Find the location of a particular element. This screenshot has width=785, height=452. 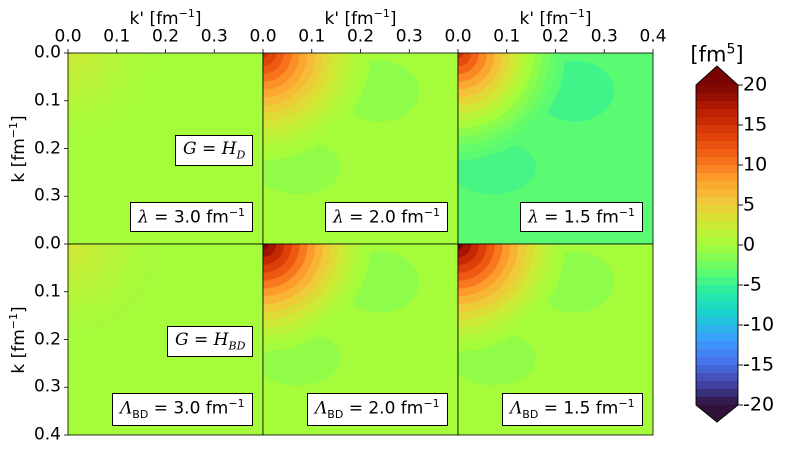

colorbar-tick-label: 0 is located at coordinates (749, 244).